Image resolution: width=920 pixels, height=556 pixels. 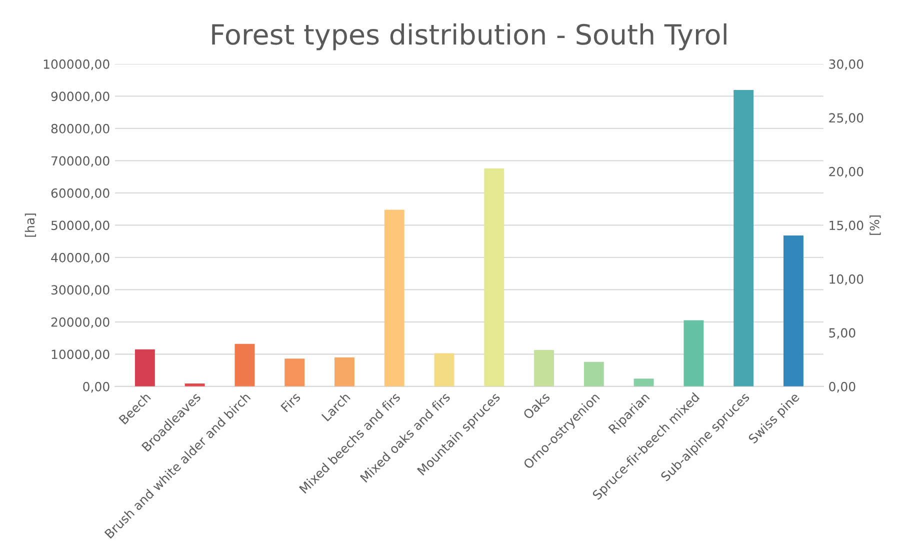 I want to click on y2-tick-label: 5,00, so click(x=842, y=333).